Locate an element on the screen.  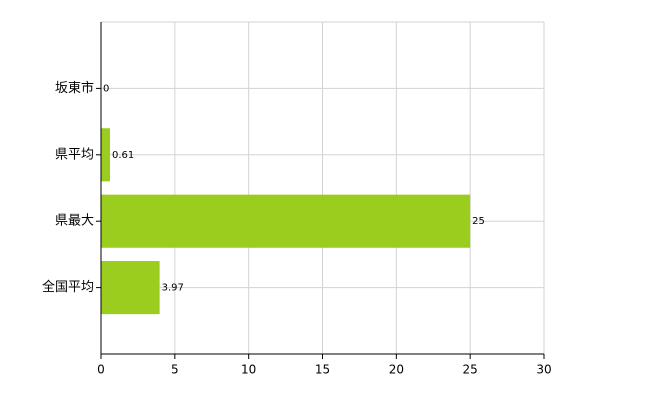
x-tick-label: 15 is located at coordinates (322, 370).